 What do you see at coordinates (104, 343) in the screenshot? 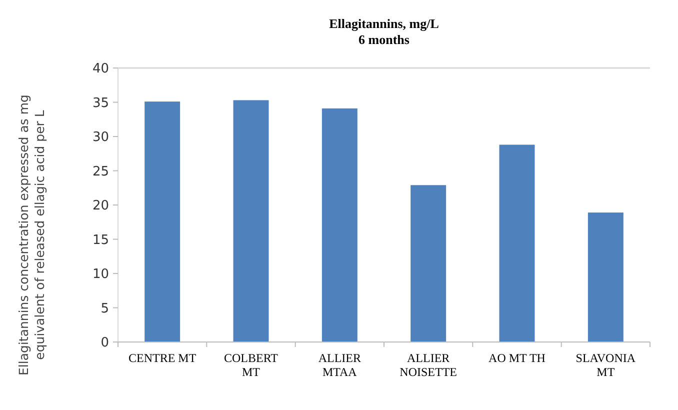
I see `y-tick-label: 0` at bounding box center [104, 343].